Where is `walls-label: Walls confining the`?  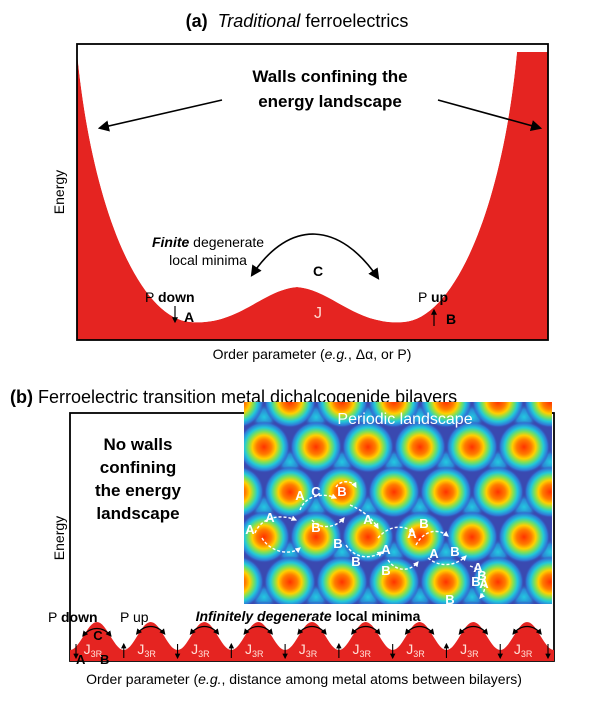 walls-label: Walls confining the is located at coordinates (329, 76).